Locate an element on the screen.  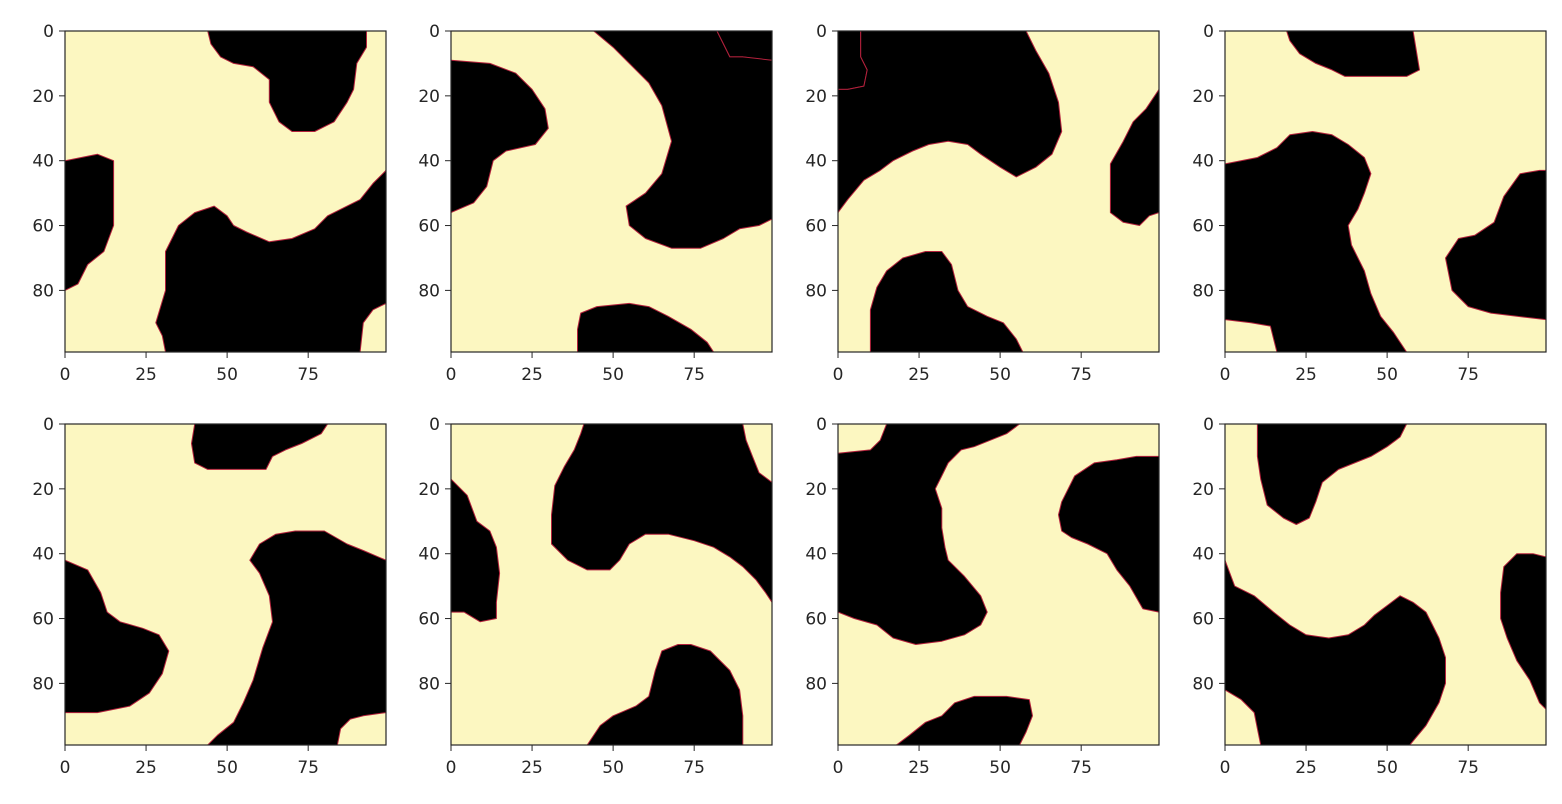
subplot-4: 0 25 50 75 0 20 40 60 80 is located at coordinates (1369, 203).